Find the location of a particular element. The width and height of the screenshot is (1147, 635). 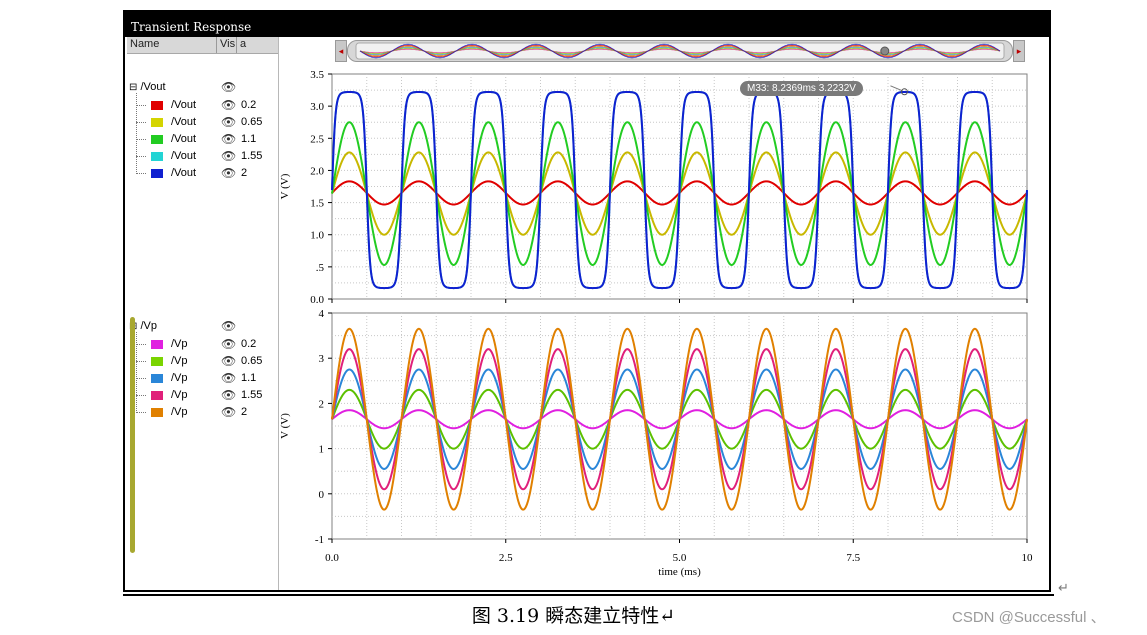

signal-row: /Vp 👁 1.55 is located at coordinates (202, 396).